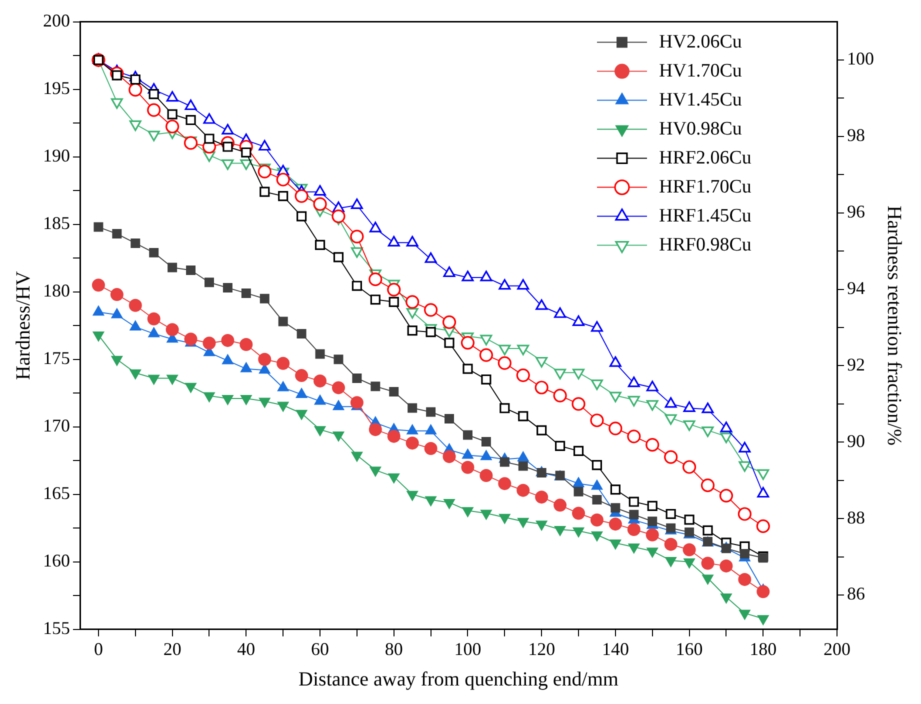 The image size is (921, 704). I want to click on x-tick-label: 200, so click(837, 648).